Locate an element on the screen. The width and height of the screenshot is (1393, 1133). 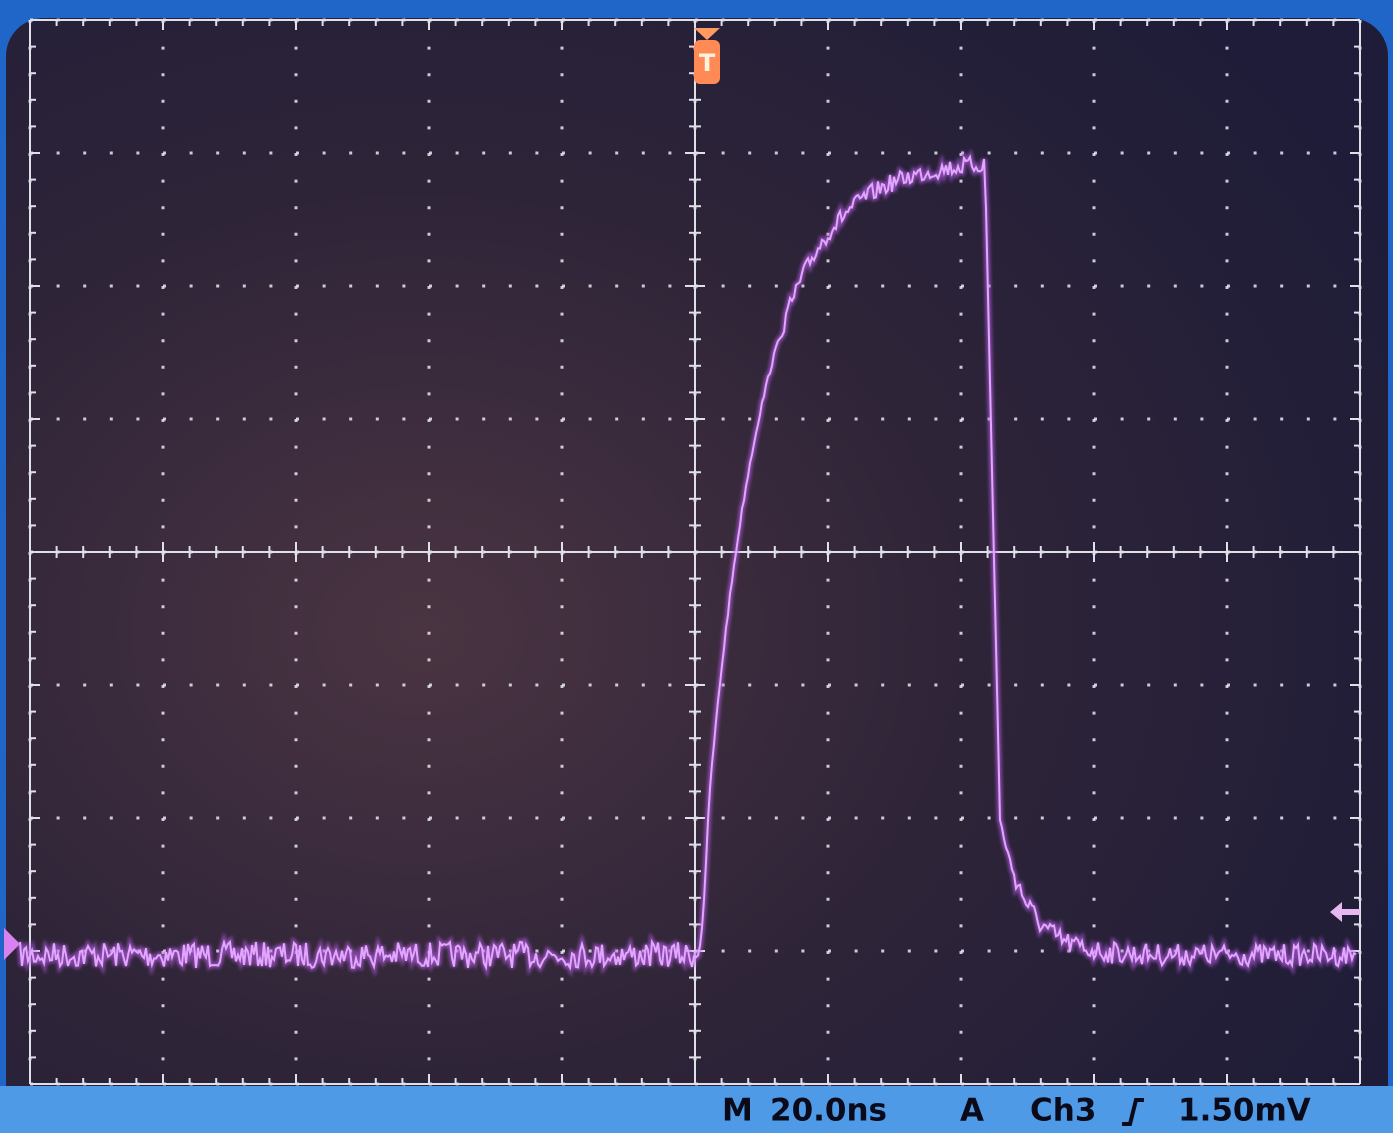
ground-marker is located at coordinates (12, 944).